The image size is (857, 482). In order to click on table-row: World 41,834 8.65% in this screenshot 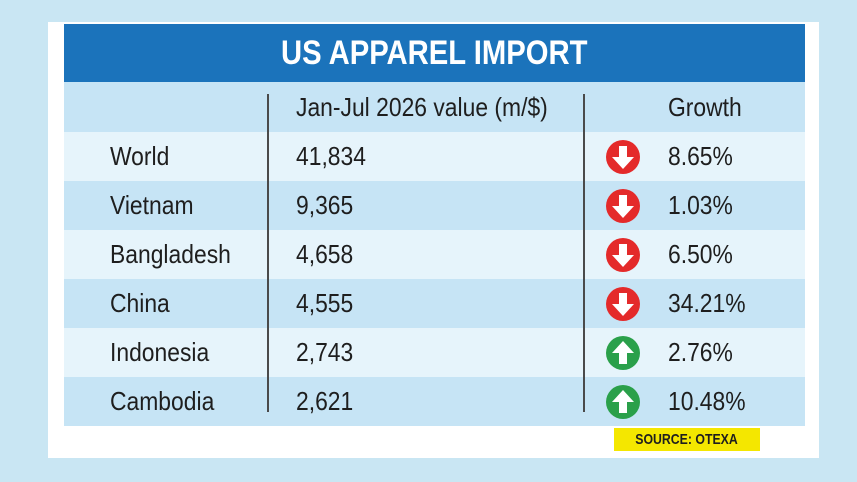, I will do `click(434, 156)`.